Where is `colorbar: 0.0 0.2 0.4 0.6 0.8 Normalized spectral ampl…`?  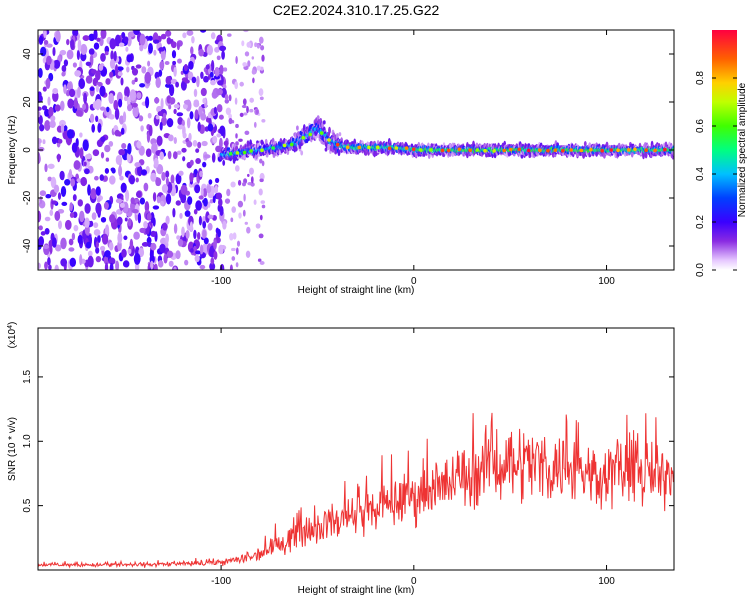
colorbar: 0.0 0.2 0.4 0.6 0.8 Normalized spectral ampl… is located at coordinates (721, 153).